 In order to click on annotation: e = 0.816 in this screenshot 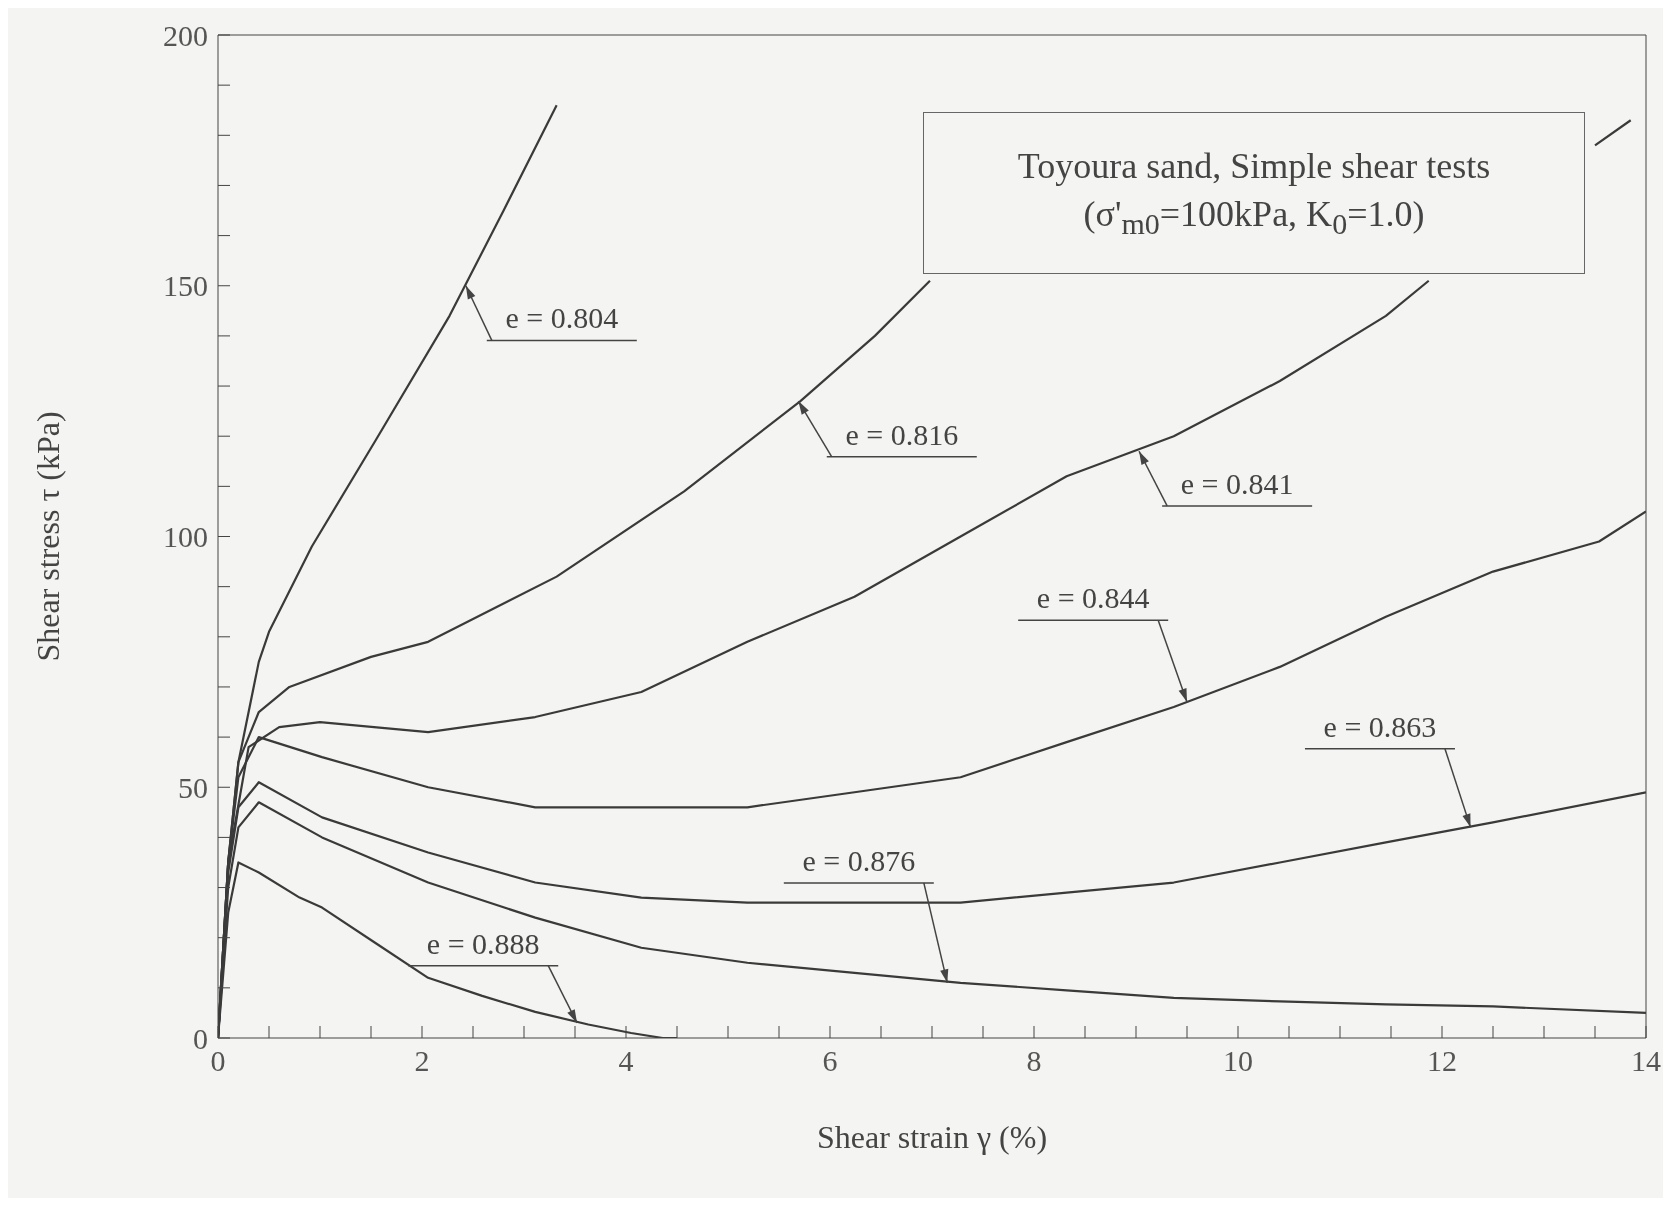, I will do `click(902, 434)`.